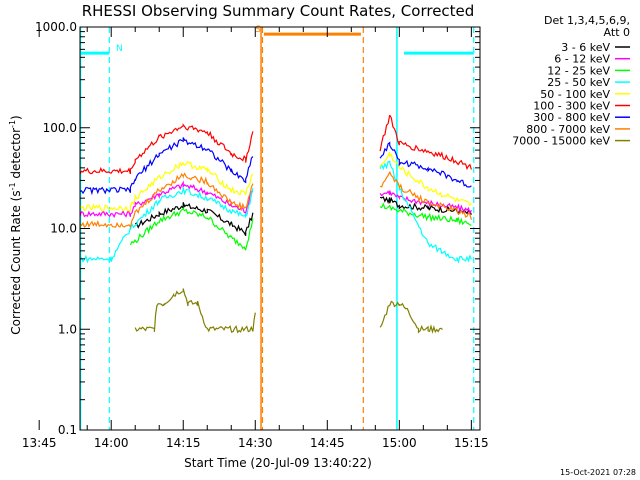  Describe the element at coordinates (63, 229) in the screenshot. I see `y-tick-label: 10.0` at that location.